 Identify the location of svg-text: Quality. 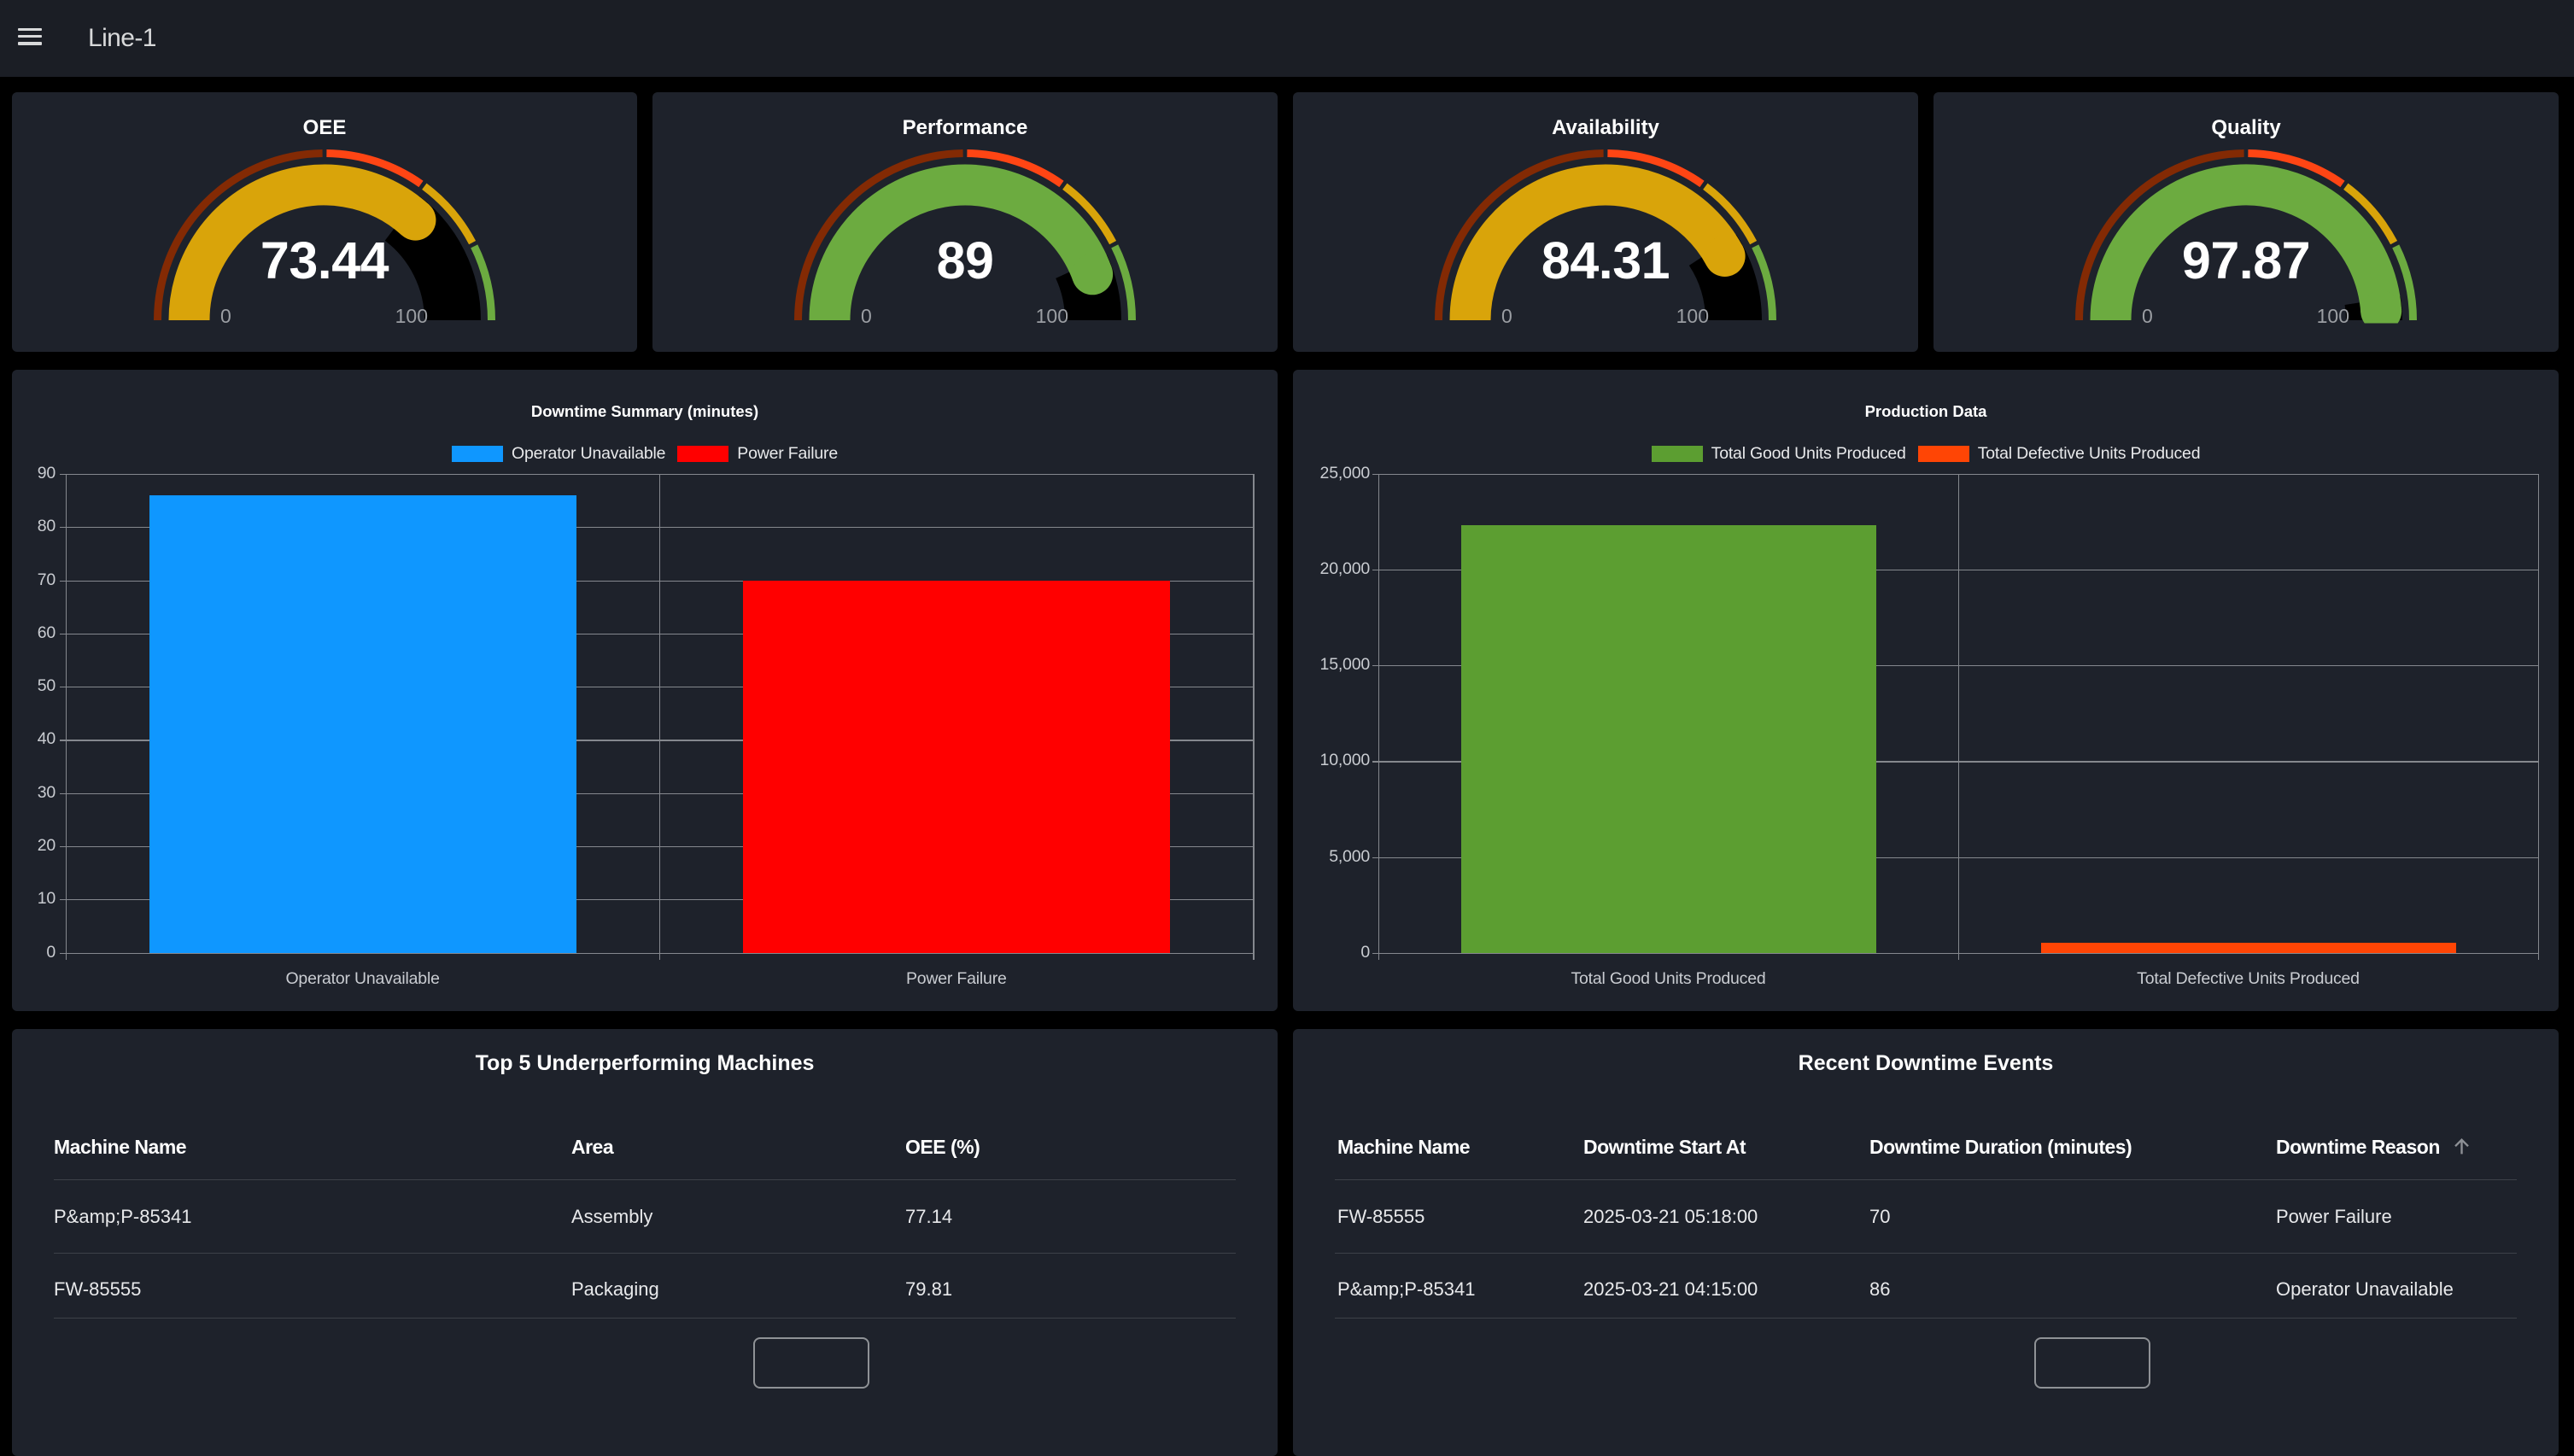
(2246, 128).